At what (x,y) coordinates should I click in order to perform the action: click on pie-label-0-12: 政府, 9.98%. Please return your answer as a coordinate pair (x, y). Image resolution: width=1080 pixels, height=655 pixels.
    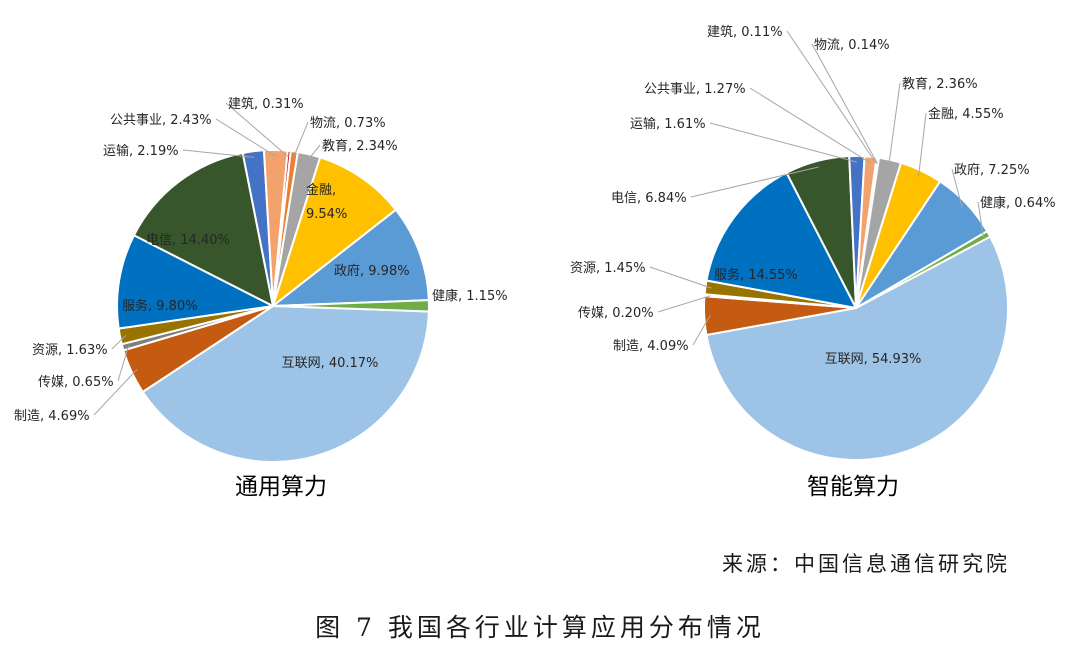
    Looking at the image, I should click on (372, 271).